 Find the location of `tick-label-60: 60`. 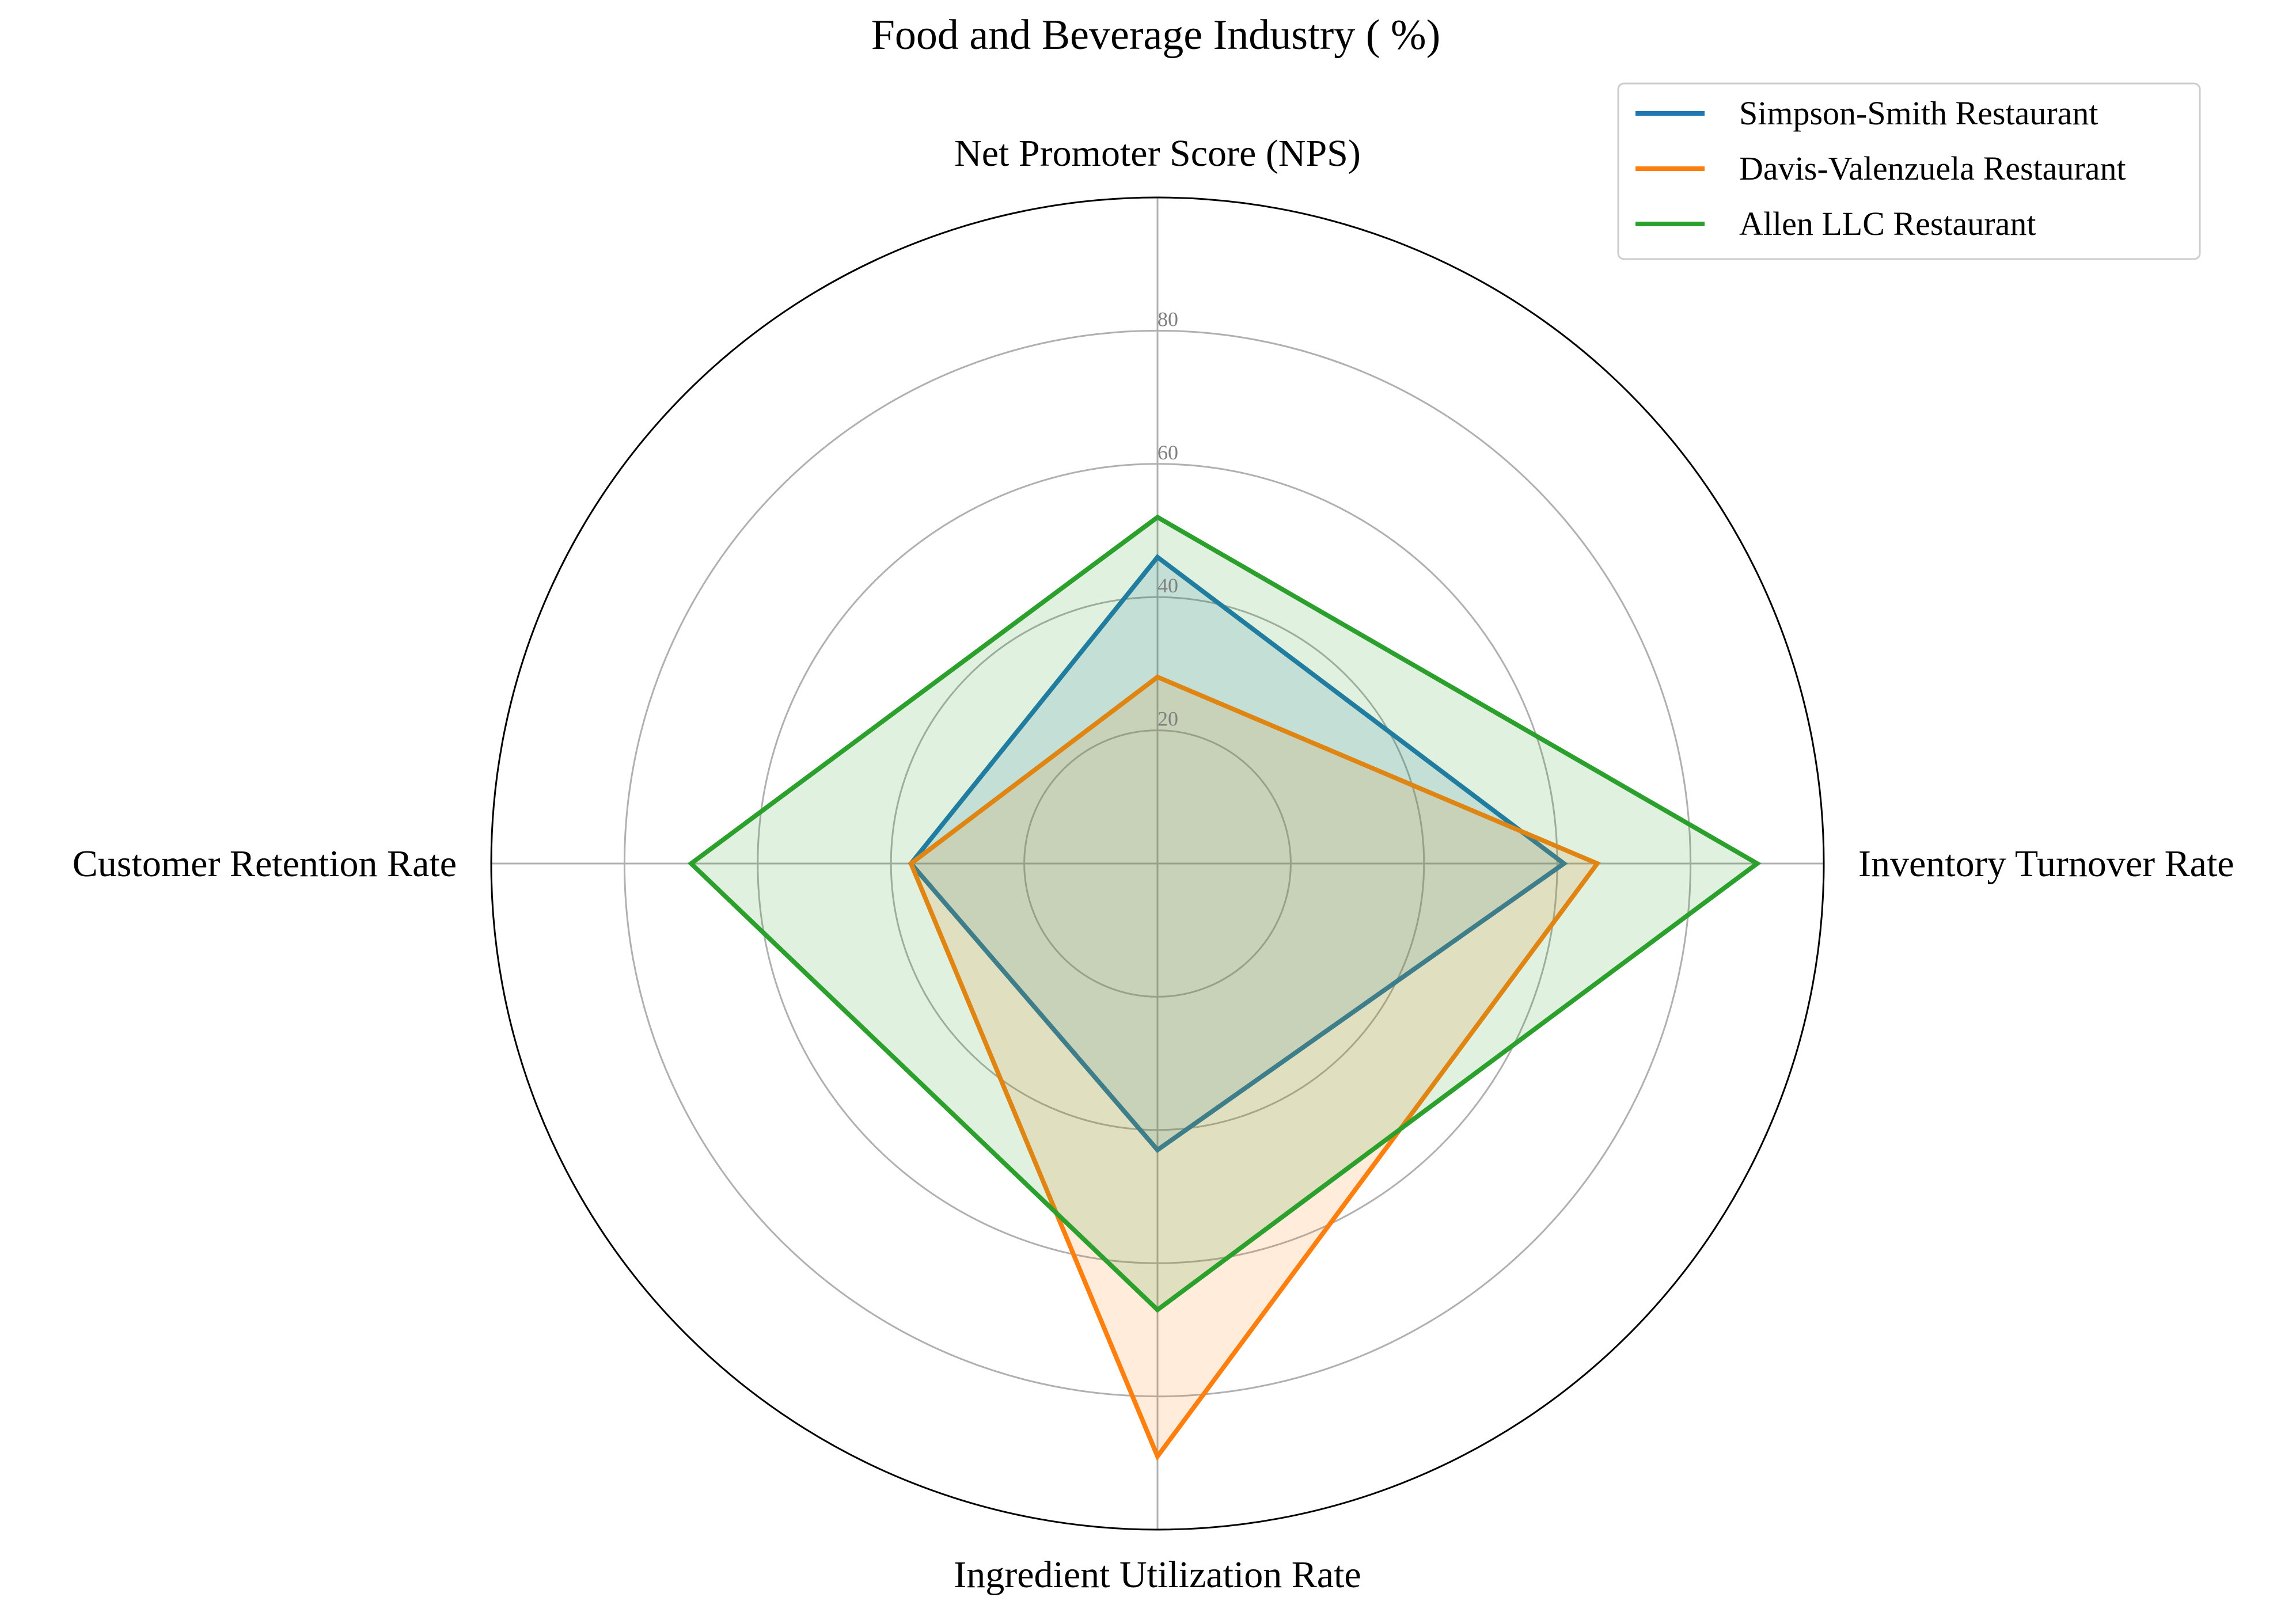

tick-label-60: 60 is located at coordinates (1168, 452).